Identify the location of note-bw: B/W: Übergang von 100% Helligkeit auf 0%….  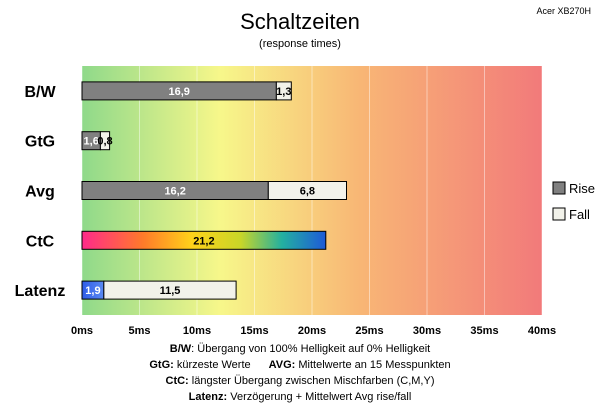
(300, 349).